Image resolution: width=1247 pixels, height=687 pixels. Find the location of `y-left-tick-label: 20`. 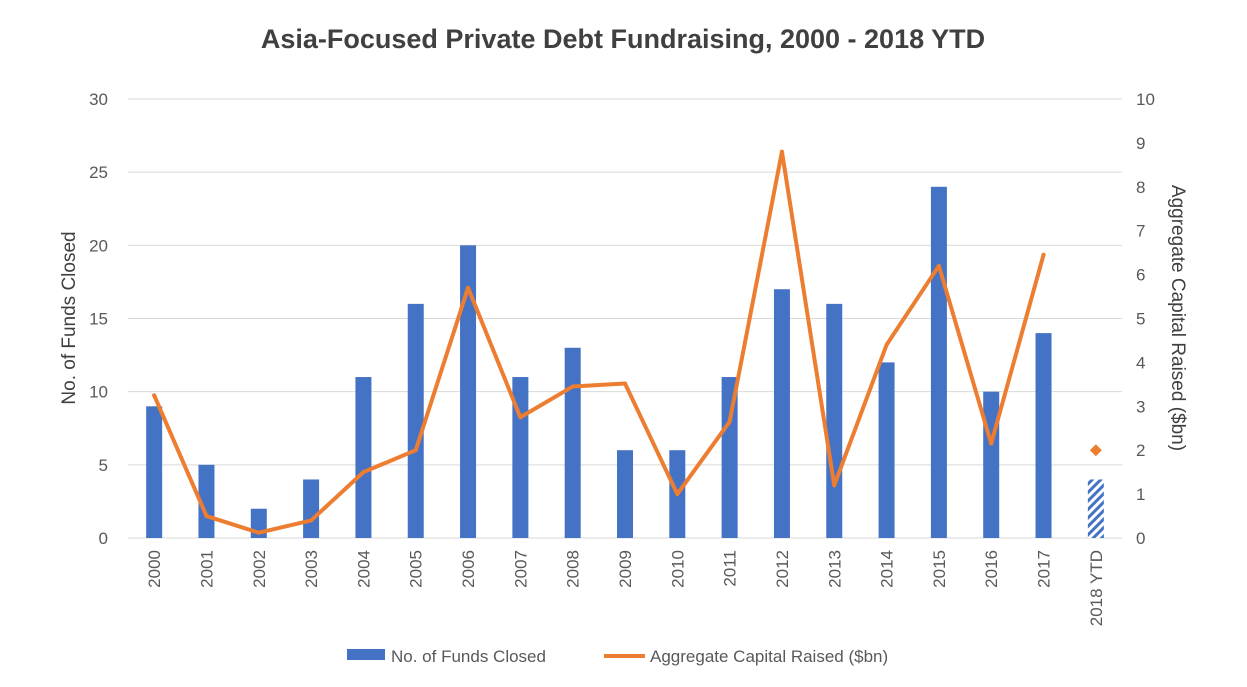

y-left-tick-label: 20 is located at coordinates (98, 245).